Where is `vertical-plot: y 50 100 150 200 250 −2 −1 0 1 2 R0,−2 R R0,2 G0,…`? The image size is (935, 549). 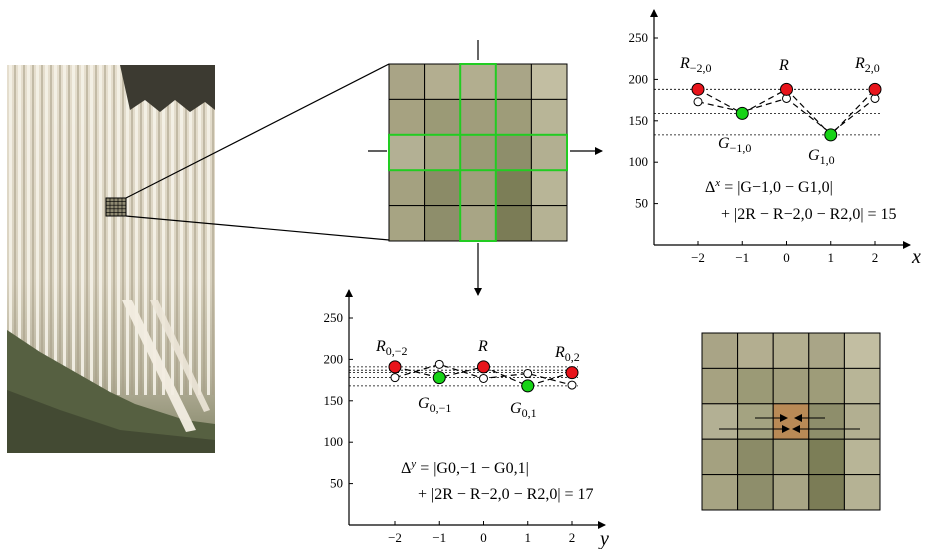
vertical-plot: y 50 100 150 200 250 −2 −1 0 1 2 R0,−2 R R0,2 G0,… is located at coordinates (466, 419).